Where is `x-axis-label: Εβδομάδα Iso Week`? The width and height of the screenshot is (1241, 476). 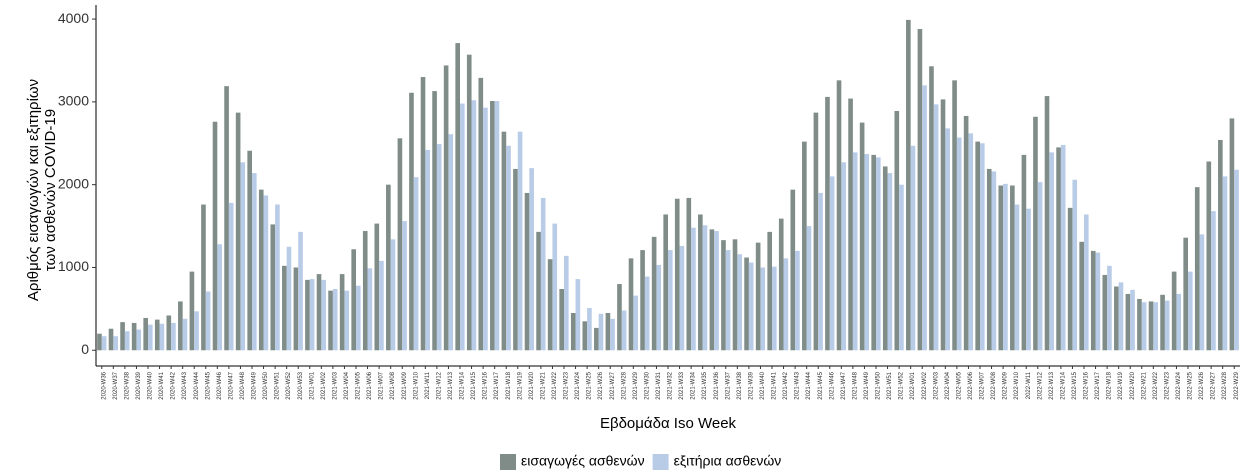 x-axis-label: Εβδομάδα Iso Week is located at coordinates (668, 423).